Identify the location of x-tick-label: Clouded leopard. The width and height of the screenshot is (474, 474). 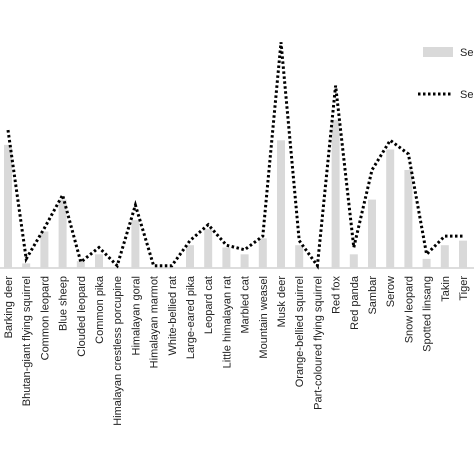
(82, 316).